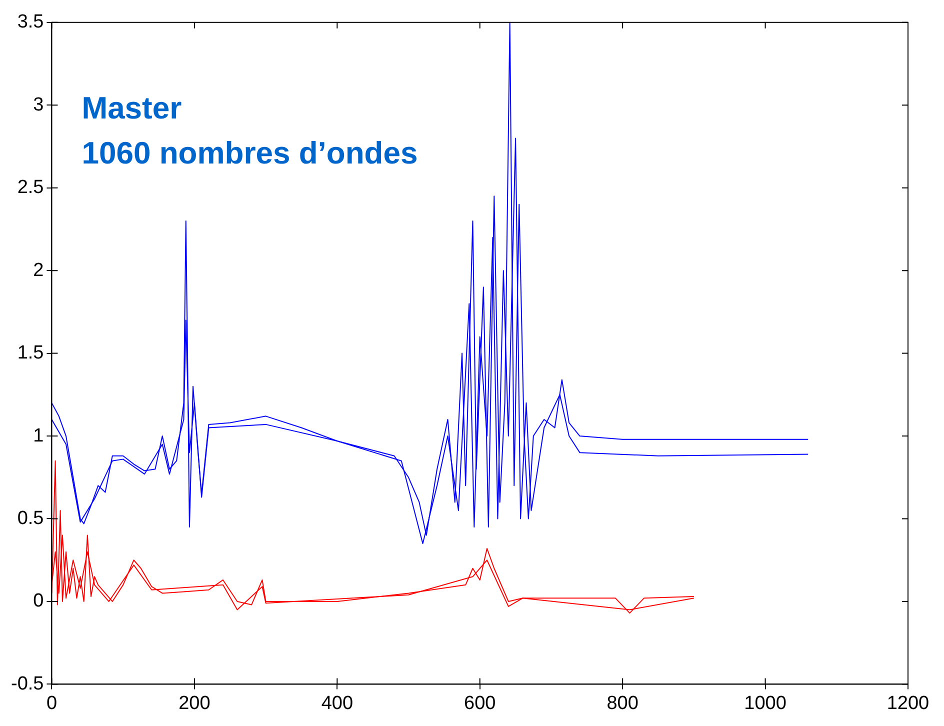 This screenshot has width=944, height=726. I want to click on y-tick-label: -0.5, so click(27, 683).